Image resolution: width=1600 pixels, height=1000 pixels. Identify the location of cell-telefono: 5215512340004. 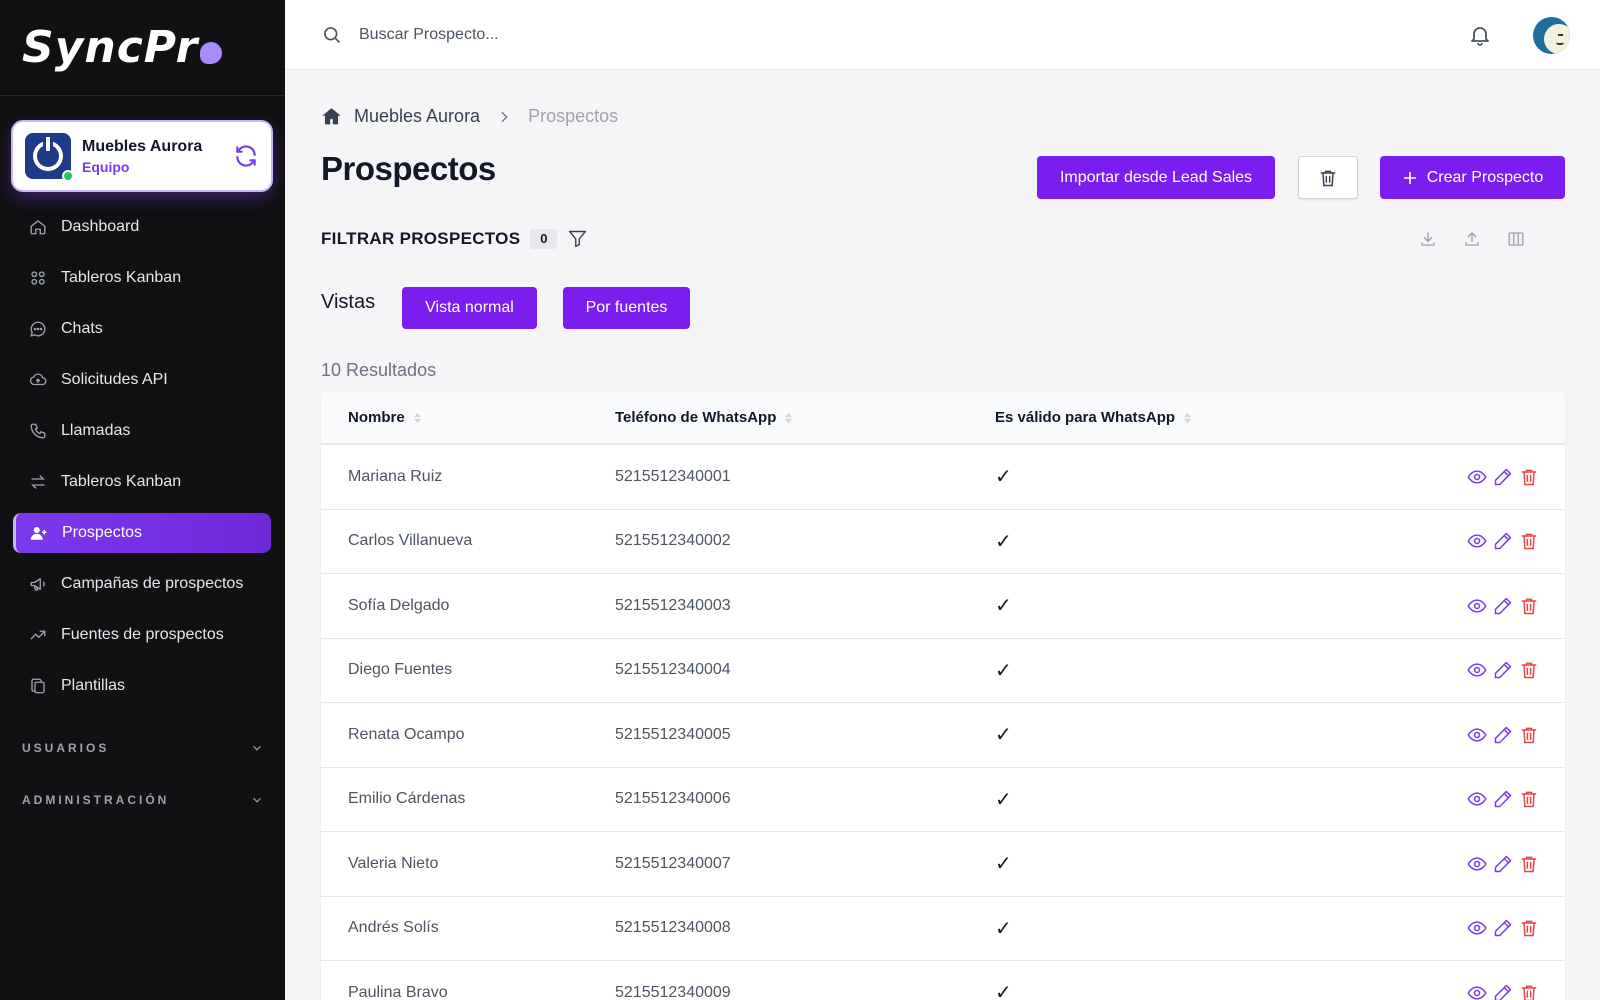
(673, 670).